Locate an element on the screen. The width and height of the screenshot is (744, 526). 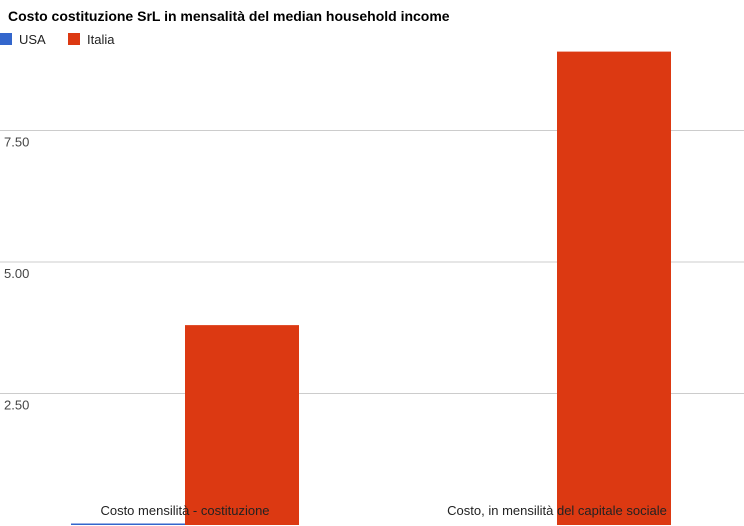
legend-swatch-usa is located at coordinates (6, 39).